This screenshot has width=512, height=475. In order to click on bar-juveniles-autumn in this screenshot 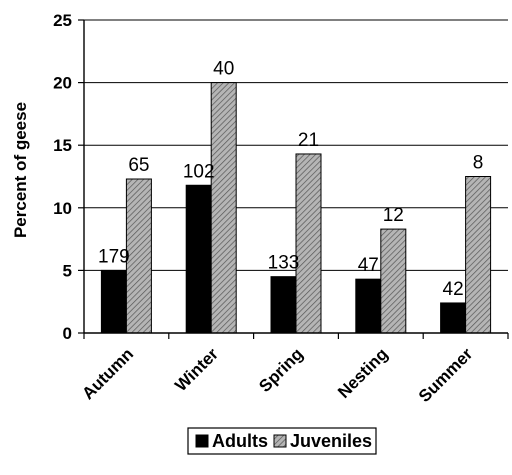, I will do `click(138, 256)`.